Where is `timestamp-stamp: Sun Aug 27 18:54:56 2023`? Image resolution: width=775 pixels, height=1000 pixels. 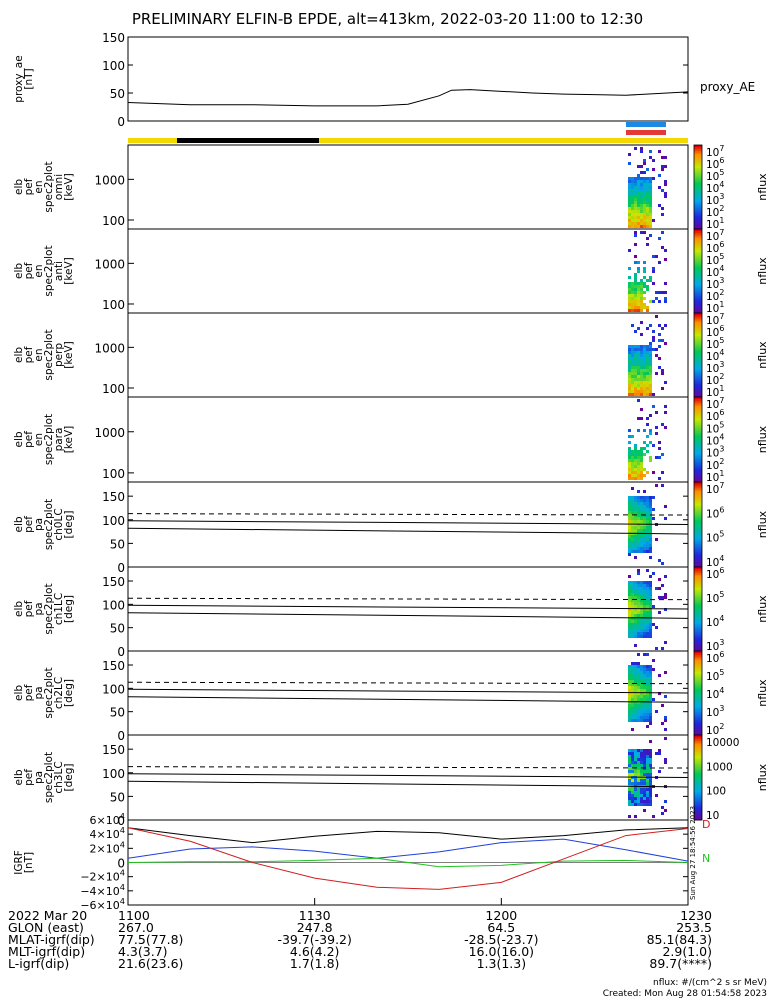
timestamp-stamp: Sun Aug 27 18:54:56 2023 is located at coordinates (693, 853).